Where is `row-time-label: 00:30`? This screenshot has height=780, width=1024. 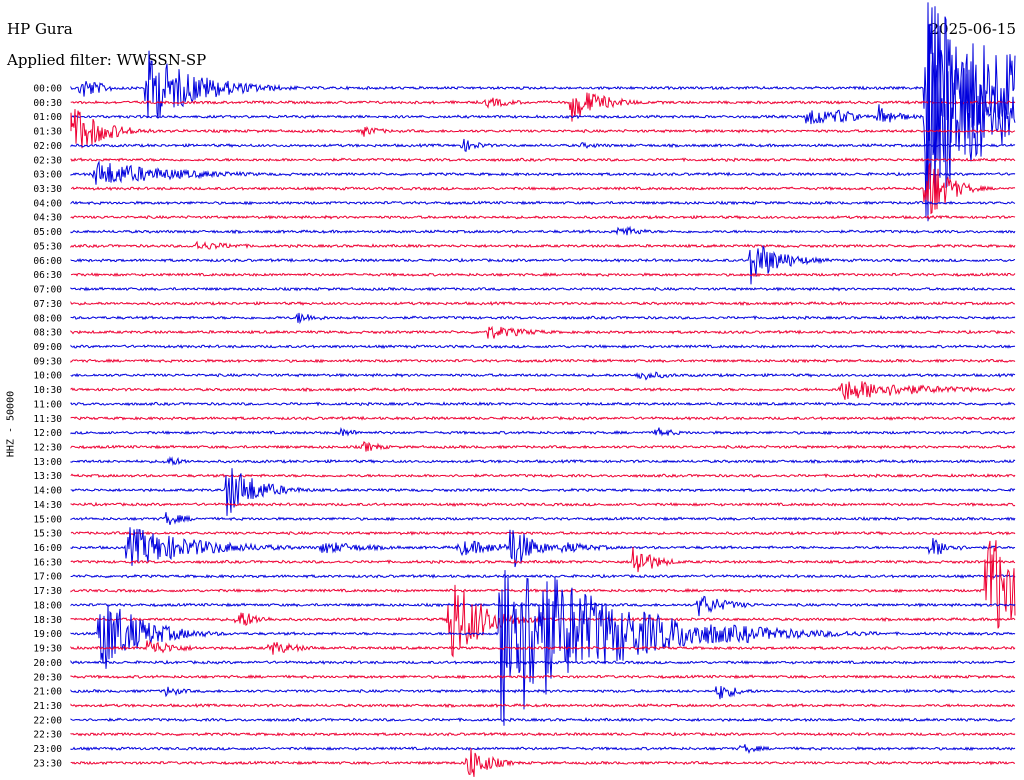 row-time-label: 00:30 is located at coordinates (47, 103).